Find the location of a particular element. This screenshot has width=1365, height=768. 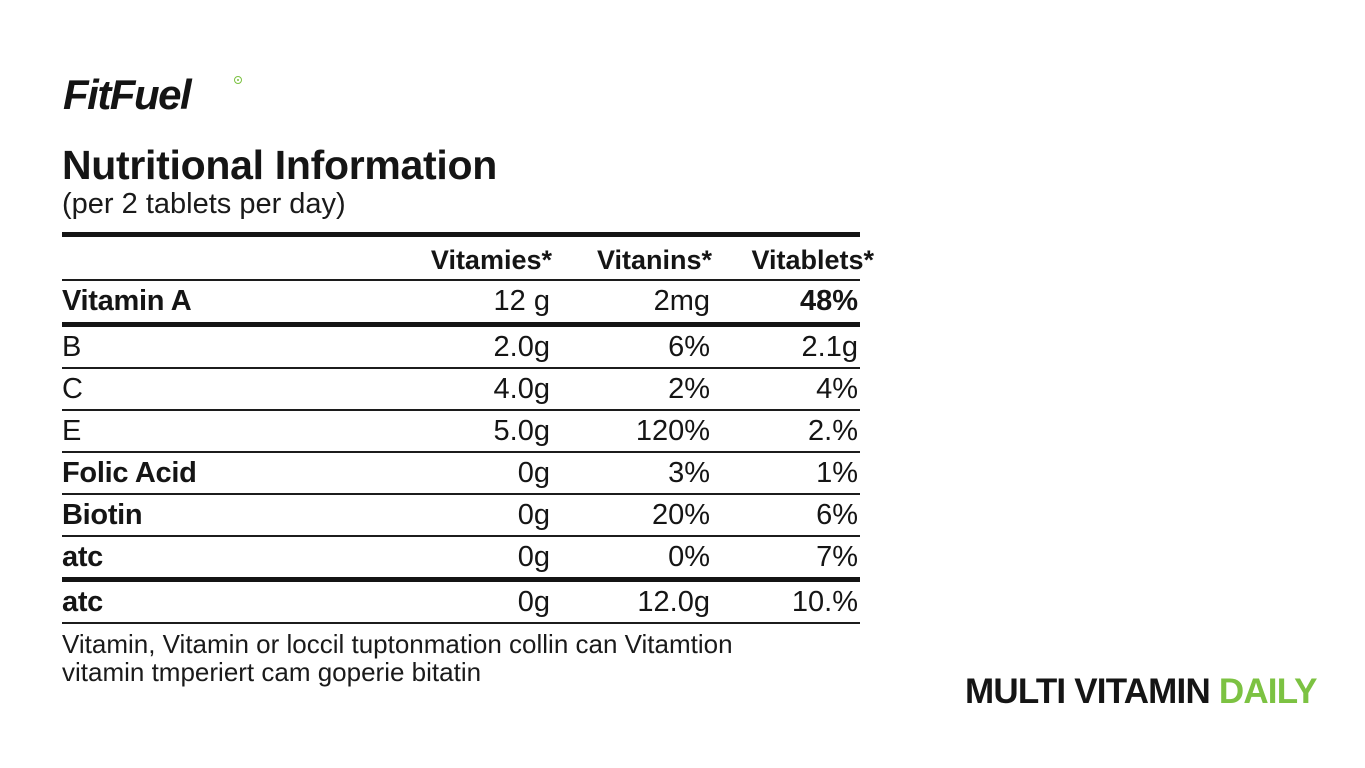

column-header: Vitablets* is located at coordinates (812, 260).